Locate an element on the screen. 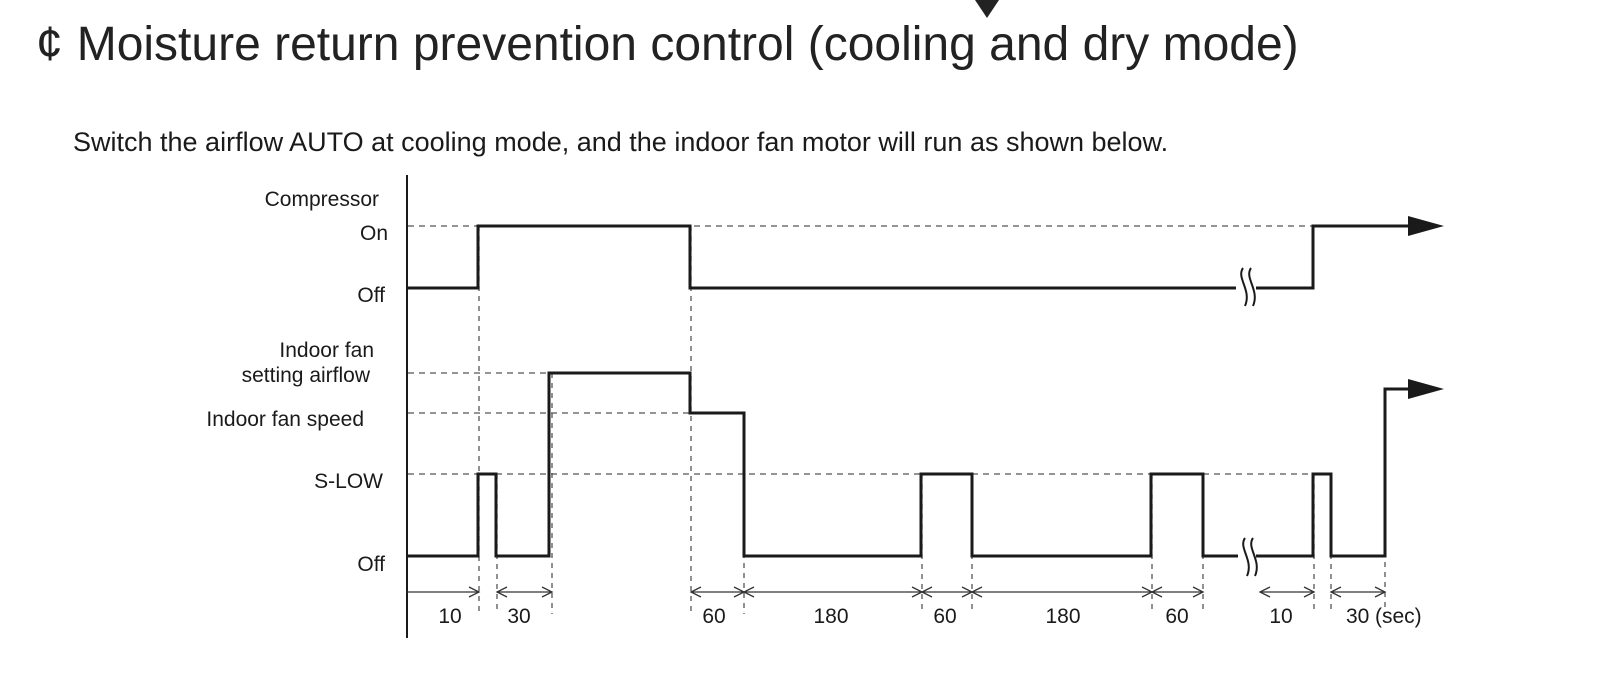 The height and width of the screenshot is (698, 1600). compressor-arrow-icon is located at coordinates (1426, 226).